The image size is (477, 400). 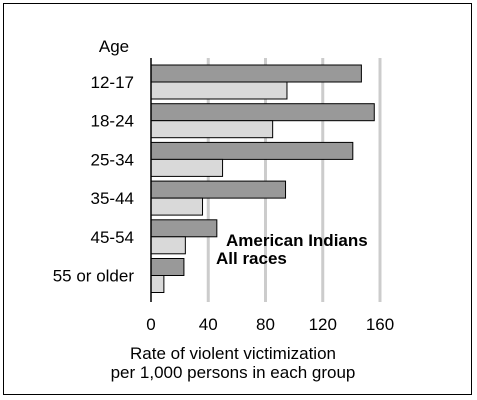 I want to click on category-label-25-34: 25-34, so click(x=112, y=159).